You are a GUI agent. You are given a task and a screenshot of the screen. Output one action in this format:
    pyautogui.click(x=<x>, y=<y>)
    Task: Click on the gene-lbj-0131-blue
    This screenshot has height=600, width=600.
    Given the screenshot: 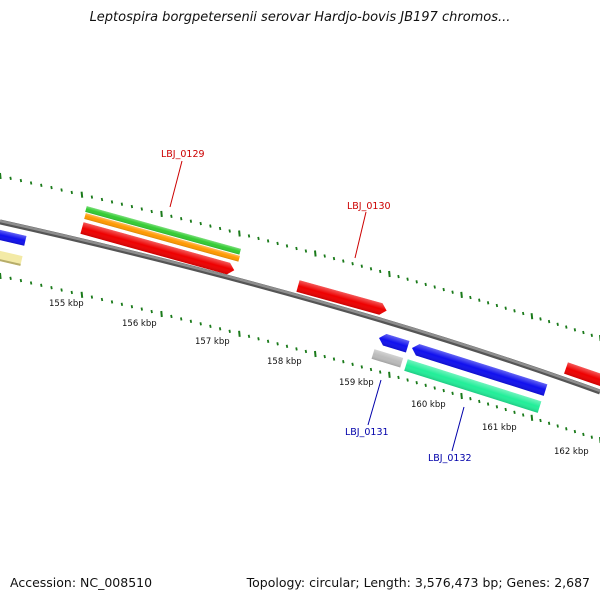 What is the action you would take?
    pyautogui.click(x=393, y=342)
    